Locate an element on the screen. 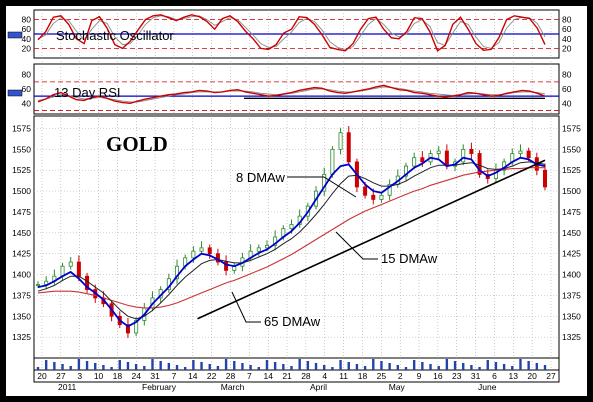 This screenshot has height=402, width=593. rsi-right-tick: 80 is located at coordinates (567, 75).